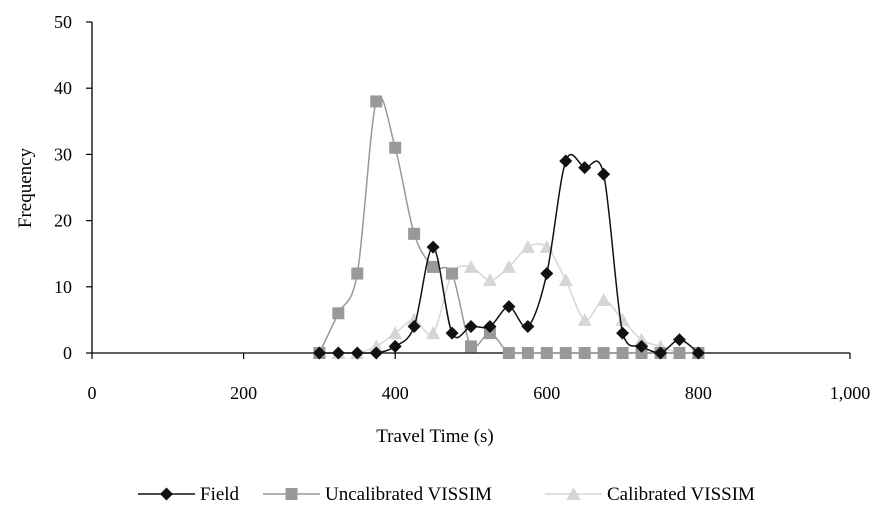  Describe the element at coordinates (63, 22) in the screenshot. I see `y-tick-label: 50` at that location.